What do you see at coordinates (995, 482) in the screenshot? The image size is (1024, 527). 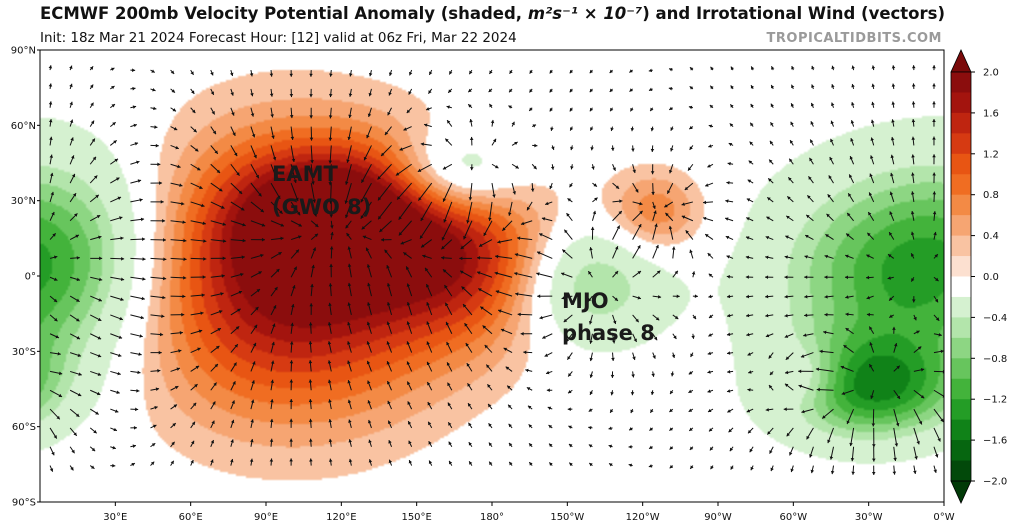 I see `colorbar-tick-label: −2.0` at bounding box center [995, 482].